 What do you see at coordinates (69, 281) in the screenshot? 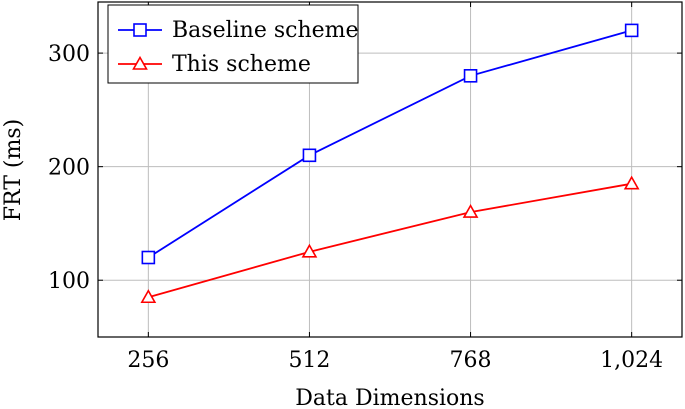
I see `y-tick-label: 100` at bounding box center [69, 281].